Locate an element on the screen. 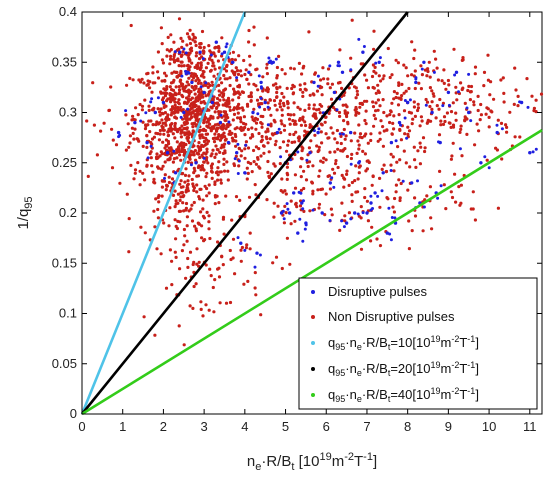  y-tick-label: 0 is located at coordinates (73, 413).